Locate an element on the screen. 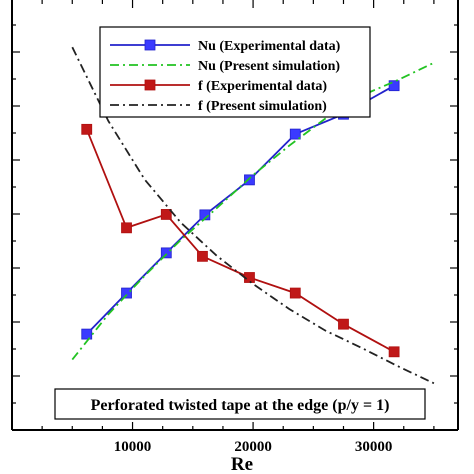  annotation-frame is located at coordinates (240, 404).